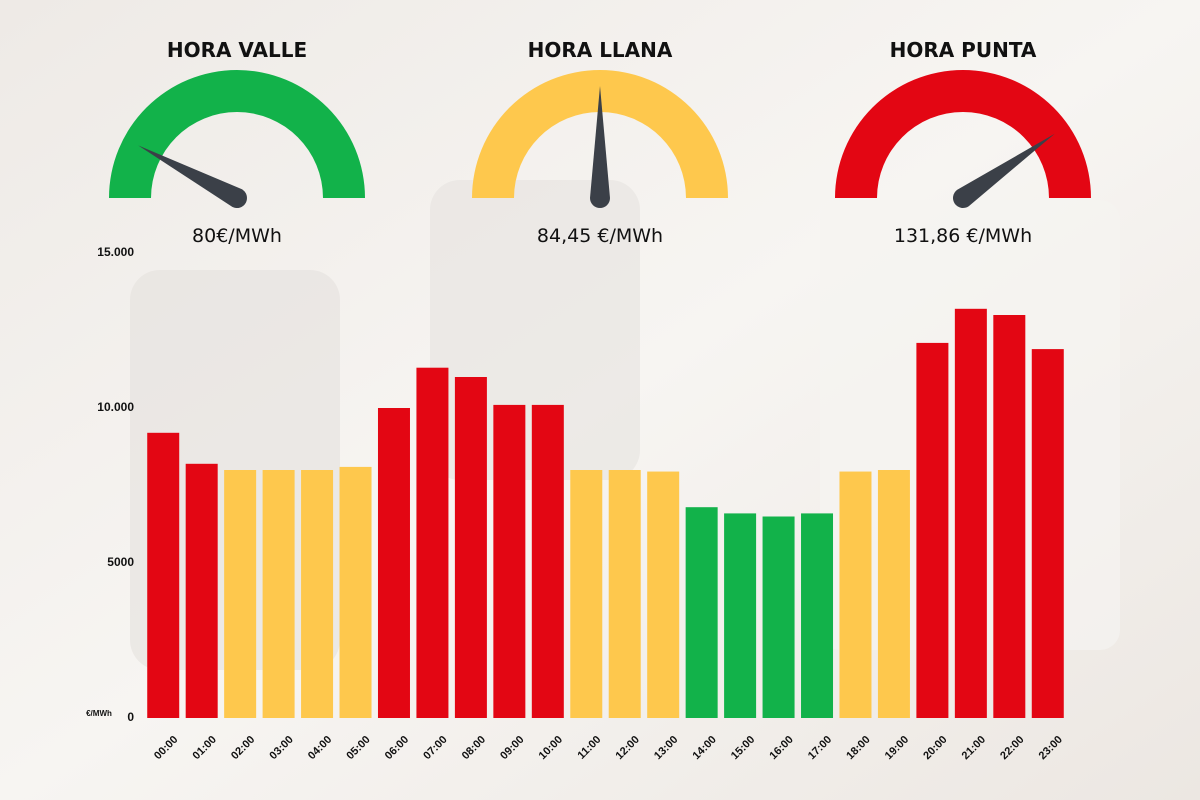 This screenshot has width=1200, height=800. What do you see at coordinates (115, 407) in the screenshot?
I see `y-tick-label: 10.000` at bounding box center [115, 407].